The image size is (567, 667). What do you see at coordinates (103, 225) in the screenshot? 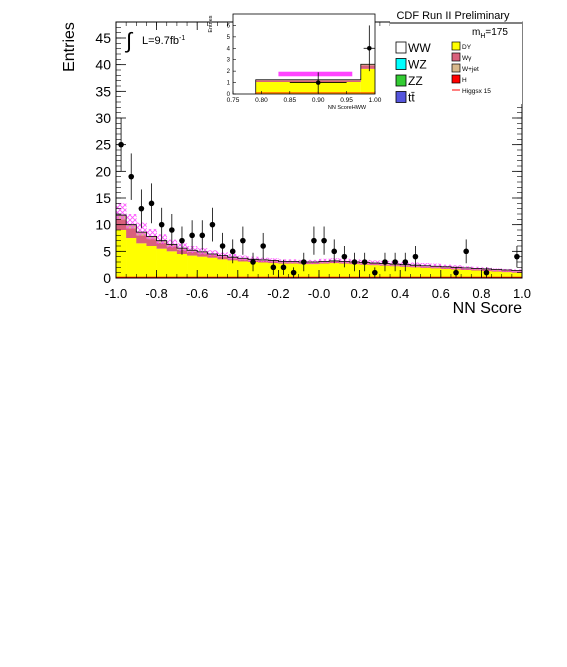
I see `y-tick-label: 10` at bounding box center [103, 225].